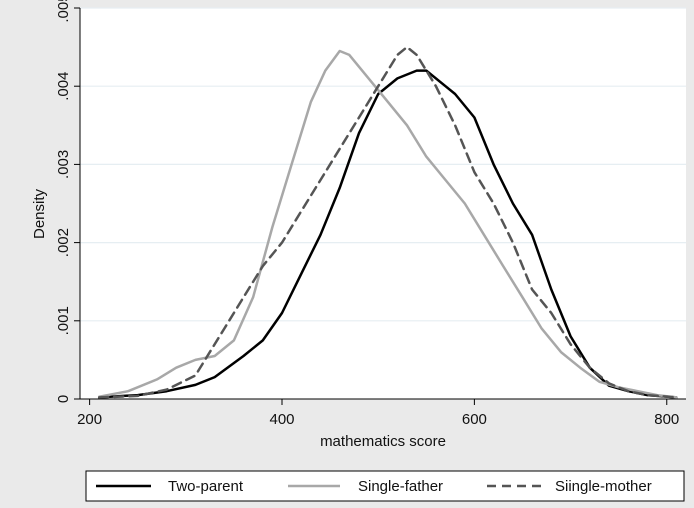  What do you see at coordinates (63, 399) in the screenshot?
I see `y-tick-label-0: 0` at bounding box center [63, 399].